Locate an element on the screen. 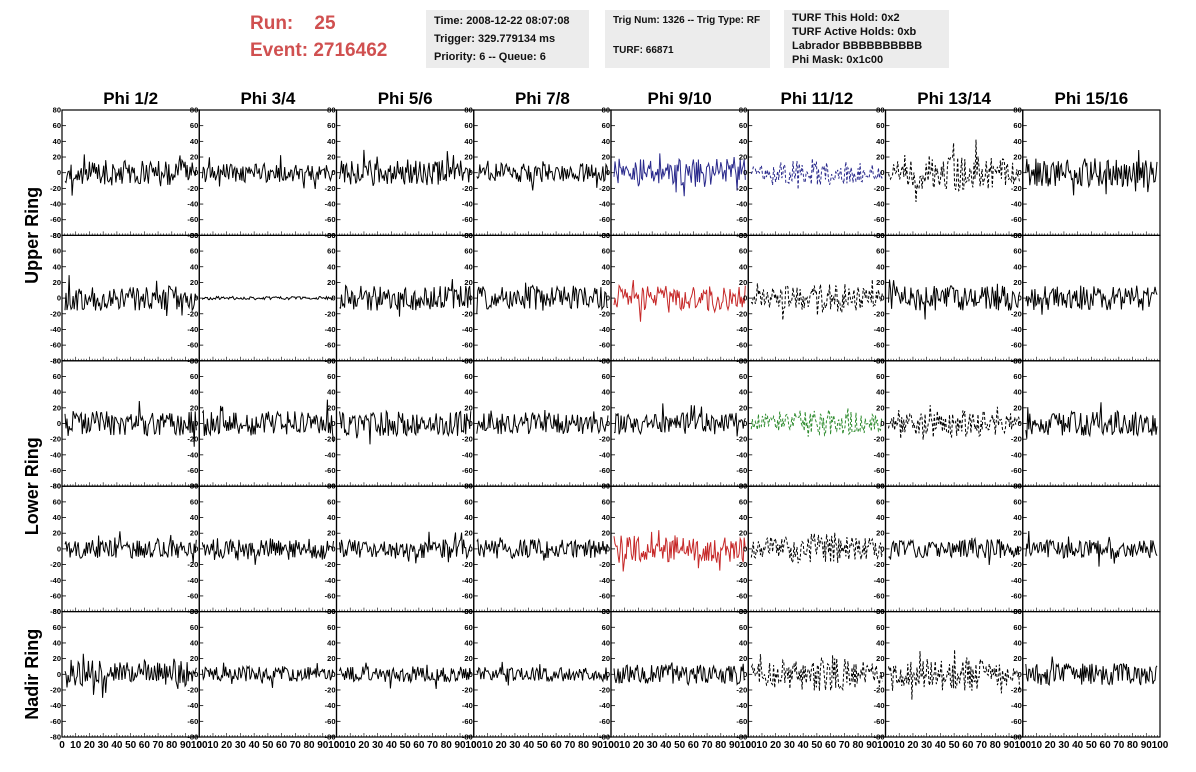 The image size is (1196, 772). run-value: 25 is located at coordinates (325, 23).